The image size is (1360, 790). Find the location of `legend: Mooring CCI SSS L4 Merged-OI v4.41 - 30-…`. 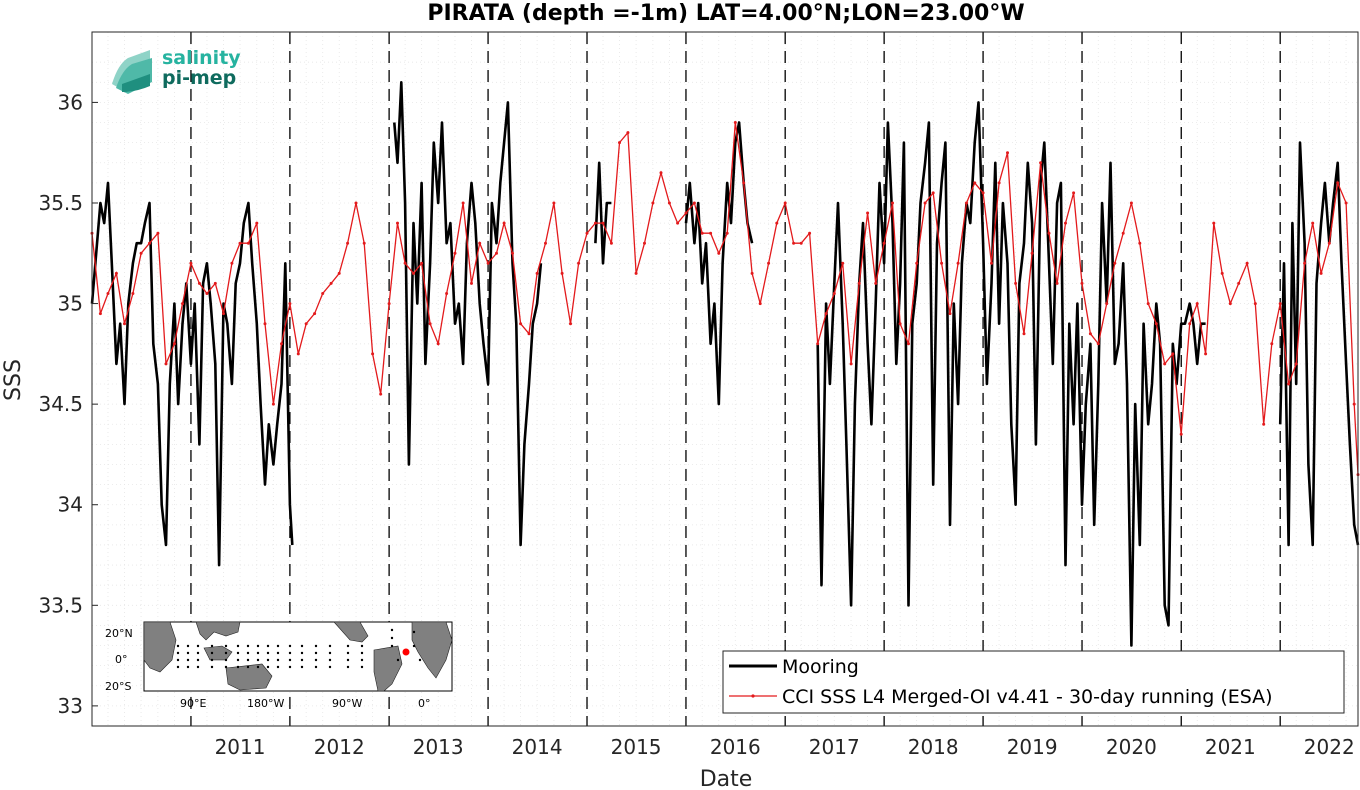

legend: Mooring CCI SSS L4 Merged-OI v4.41 - 30-… is located at coordinates (1033, 682).